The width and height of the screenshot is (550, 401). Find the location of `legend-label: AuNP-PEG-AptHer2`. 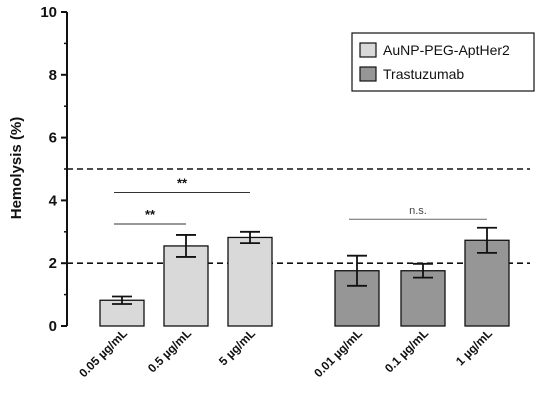

legend-label: AuNP-PEG-AptHer2 is located at coordinates (446, 50).